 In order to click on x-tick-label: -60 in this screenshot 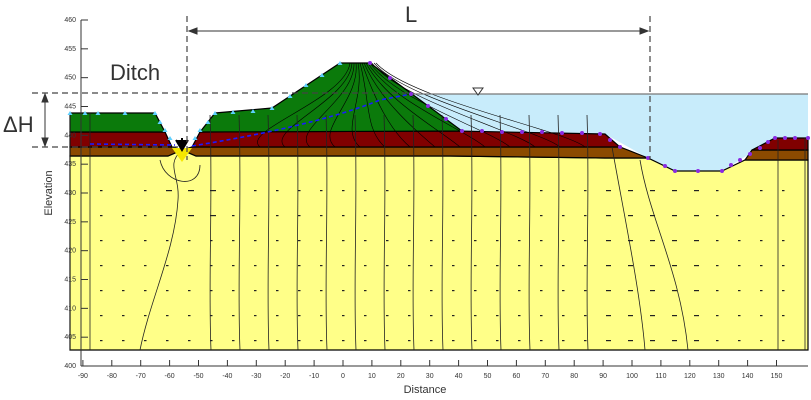, I will do `click(170, 376)`.